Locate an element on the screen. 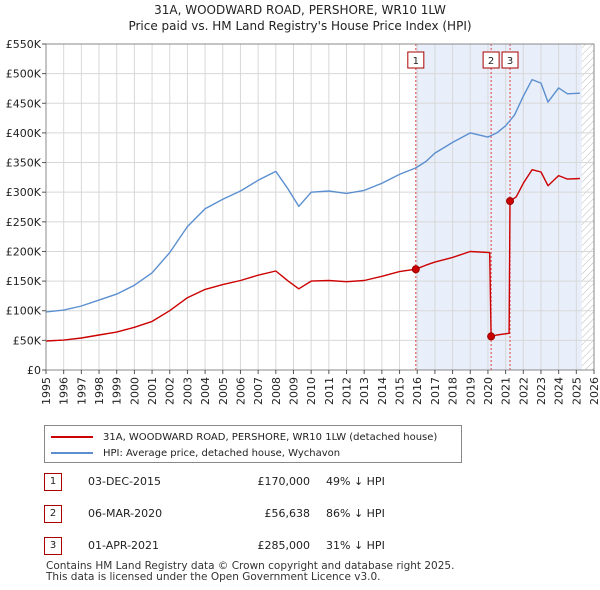 This screenshot has width=600, height=590. x-tick-label: 2007 is located at coordinates (258, 391).